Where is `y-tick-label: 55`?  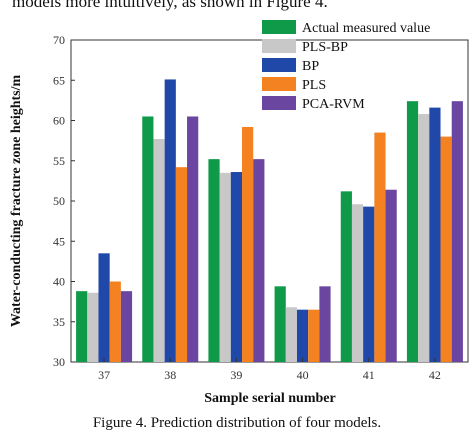
y-tick-label: 55 is located at coordinates (59, 161).